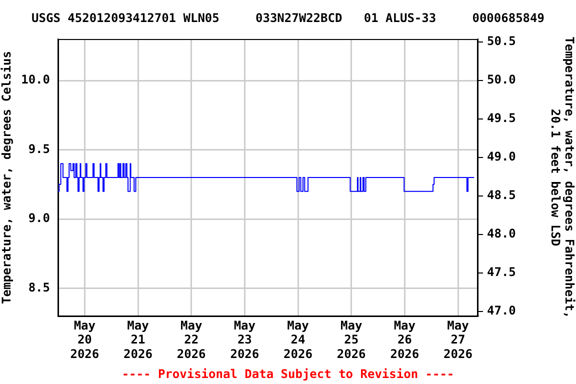 The image size is (576, 384). What do you see at coordinates (501, 118) in the screenshot?
I see `y2-tick-label: 49.5` at bounding box center [501, 118].